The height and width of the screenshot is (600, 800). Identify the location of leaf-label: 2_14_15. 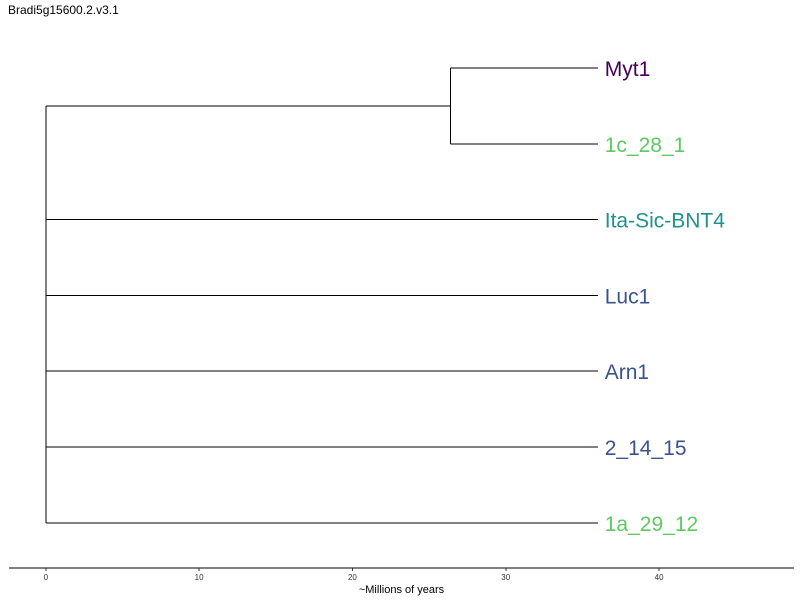
(646, 448).